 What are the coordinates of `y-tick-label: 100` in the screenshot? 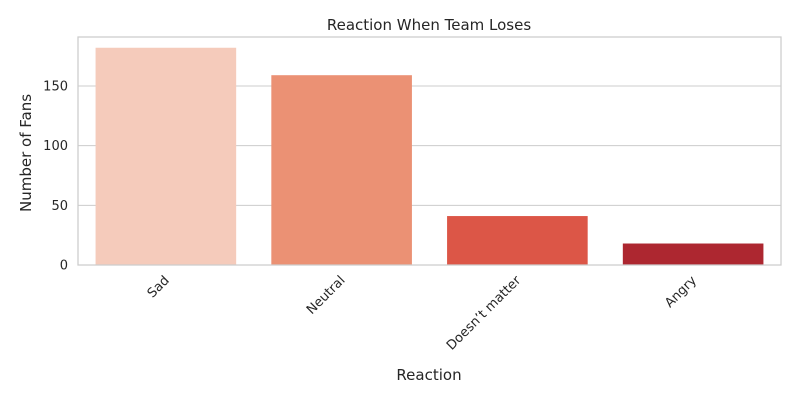 It's located at (55, 146).